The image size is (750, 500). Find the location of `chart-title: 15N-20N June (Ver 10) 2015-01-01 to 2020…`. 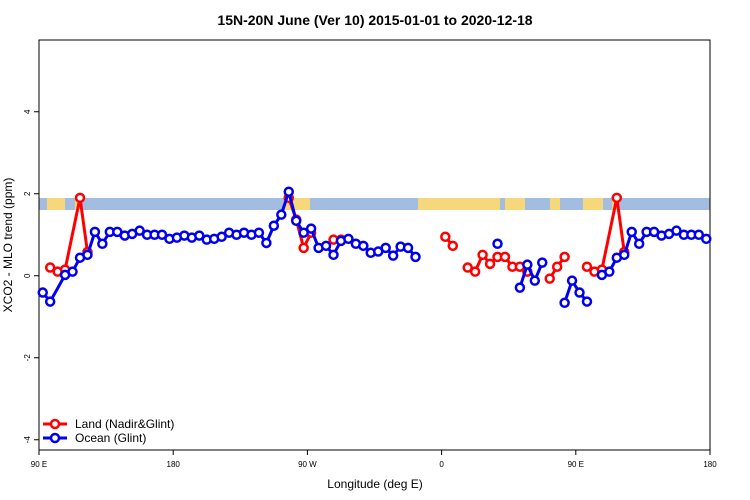

chart-title: 15N-20N June (Ver 10) 2015-01-01 to 2020… is located at coordinates (374, 20).